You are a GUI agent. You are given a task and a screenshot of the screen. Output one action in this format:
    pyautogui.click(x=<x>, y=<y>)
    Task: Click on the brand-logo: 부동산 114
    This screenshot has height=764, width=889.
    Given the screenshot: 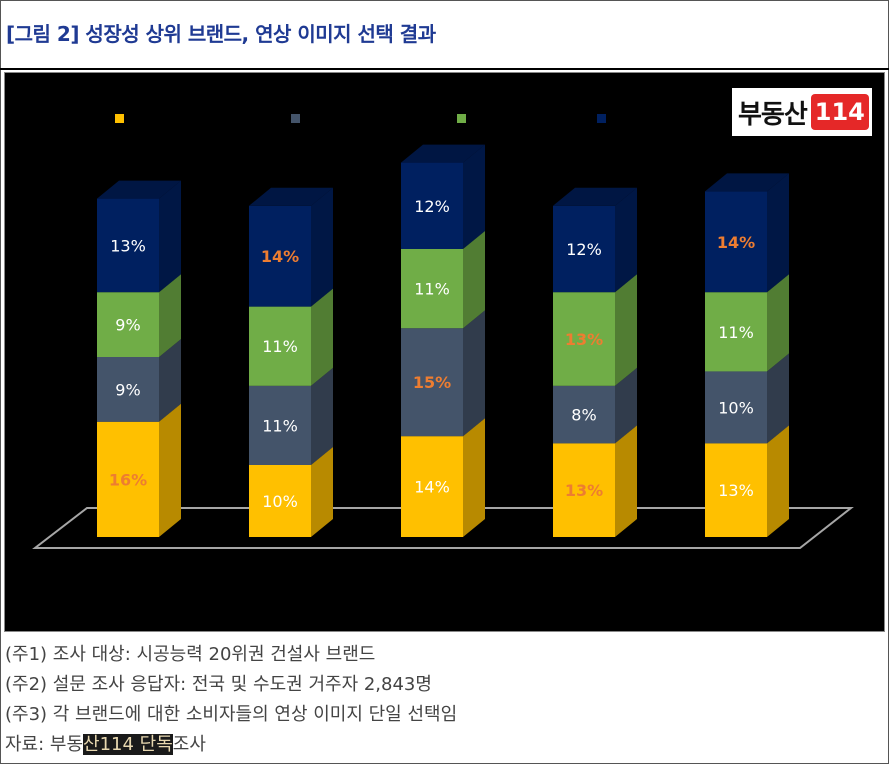 What is the action you would take?
    pyautogui.click(x=802, y=112)
    